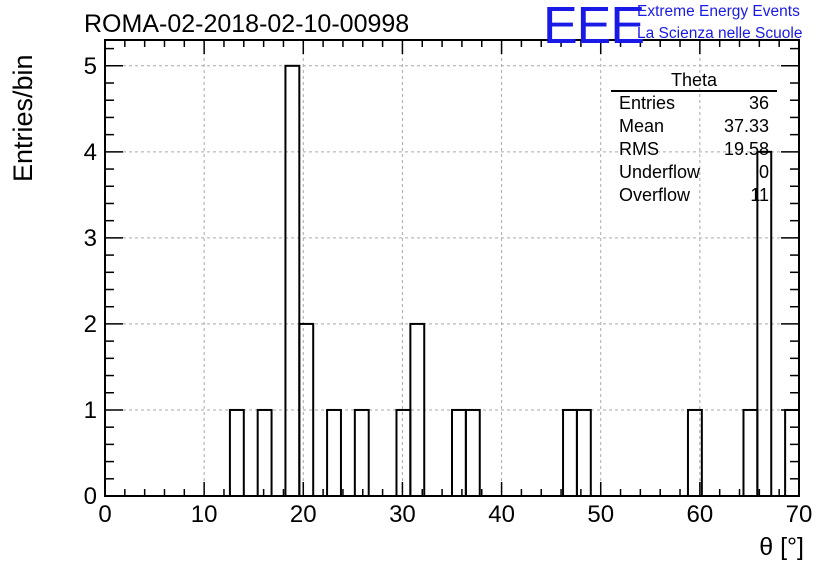 This screenshot has height=572, width=836. Describe the element at coordinates (90, 324) in the screenshot. I see `y-tick-label: 2` at that location.